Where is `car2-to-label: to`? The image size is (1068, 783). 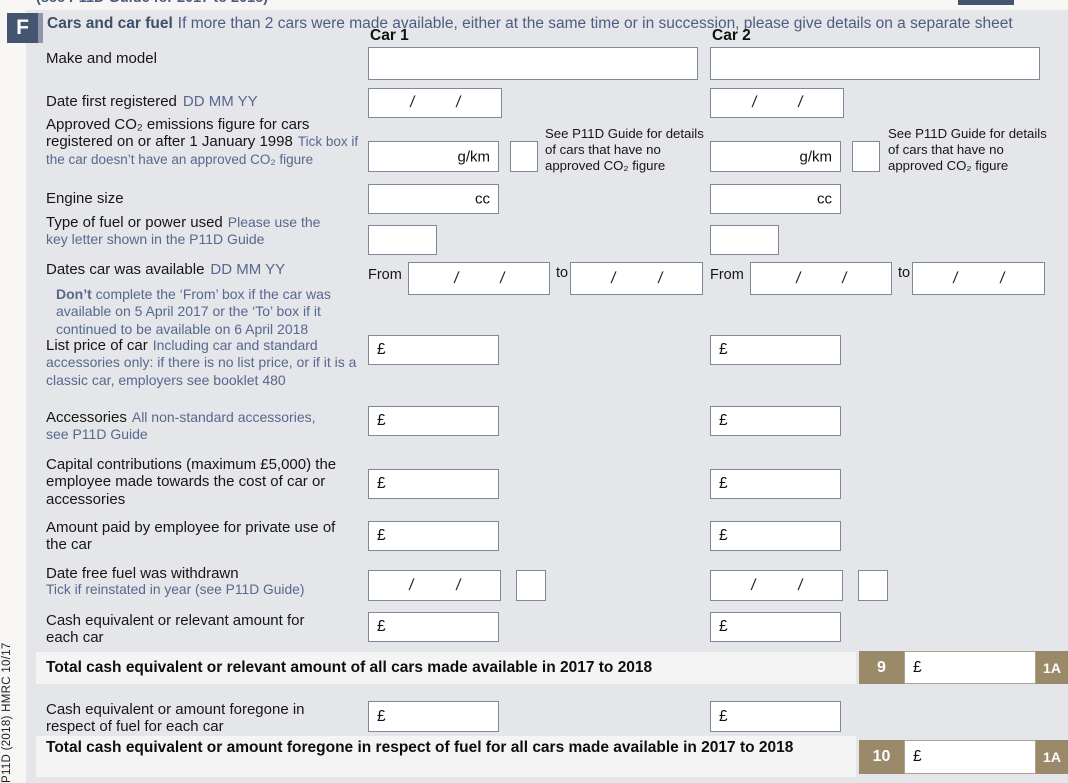 car2-to-label: to is located at coordinates (904, 273).